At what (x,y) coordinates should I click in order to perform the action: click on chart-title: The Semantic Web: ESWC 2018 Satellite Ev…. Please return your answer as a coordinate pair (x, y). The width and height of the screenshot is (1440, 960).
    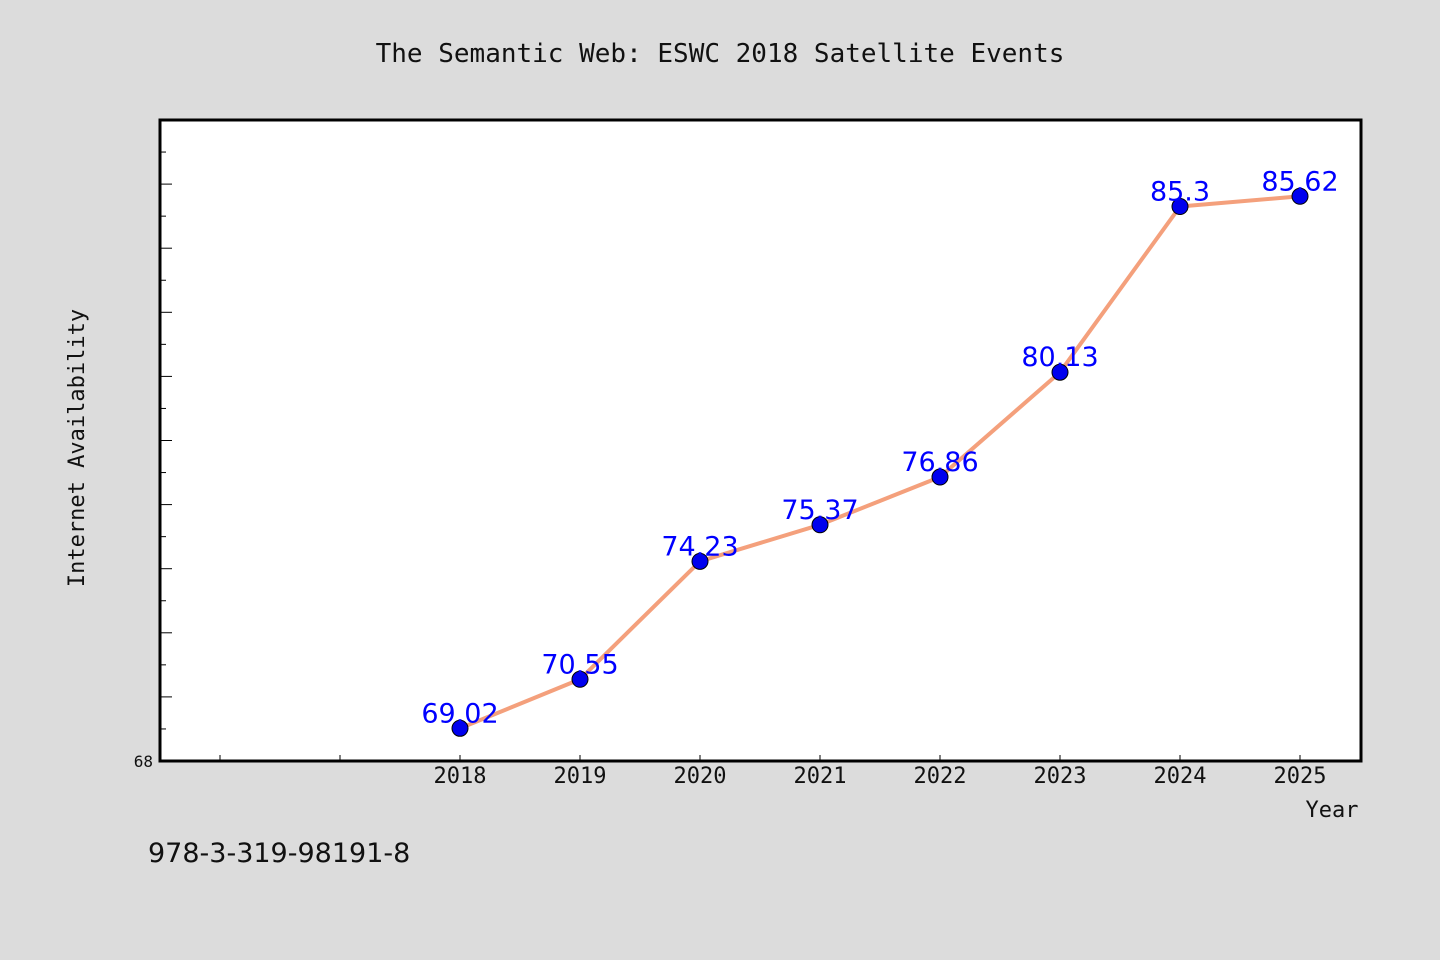
    Looking at the image, I should click on (720, 54).